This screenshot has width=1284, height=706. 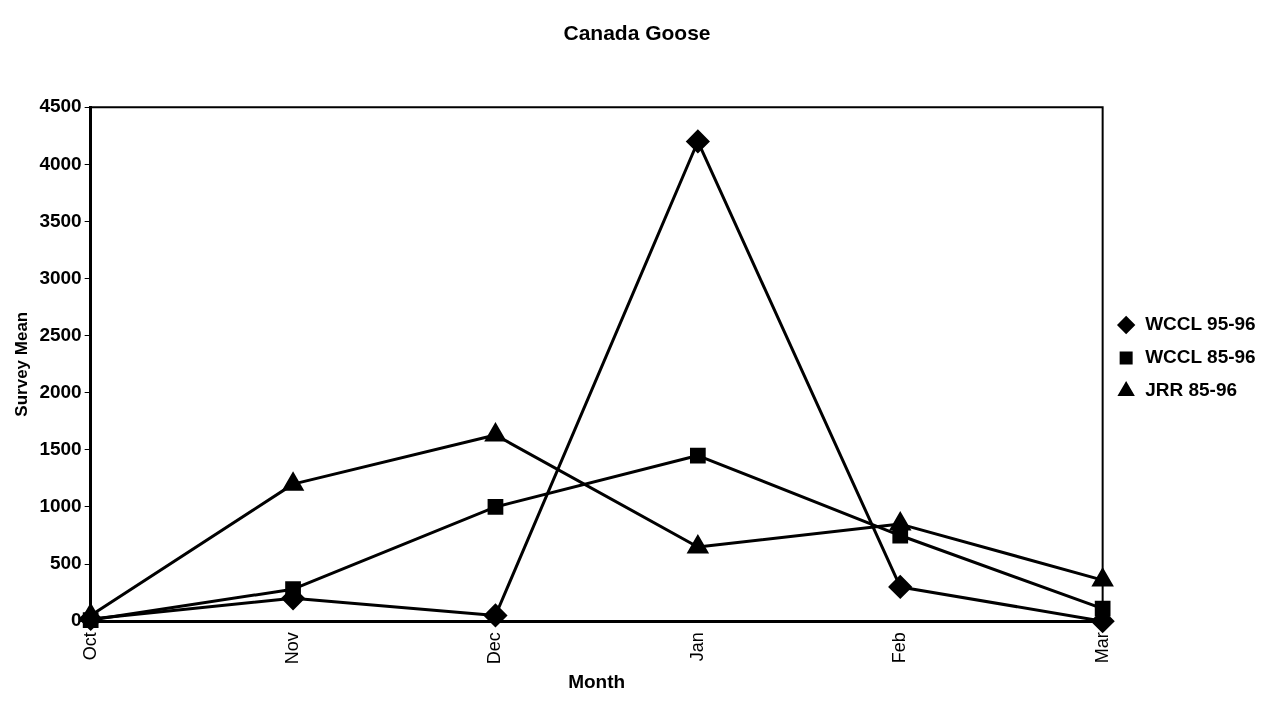 I want to click on y-tick-label: 500, so click(x=65, y=563).